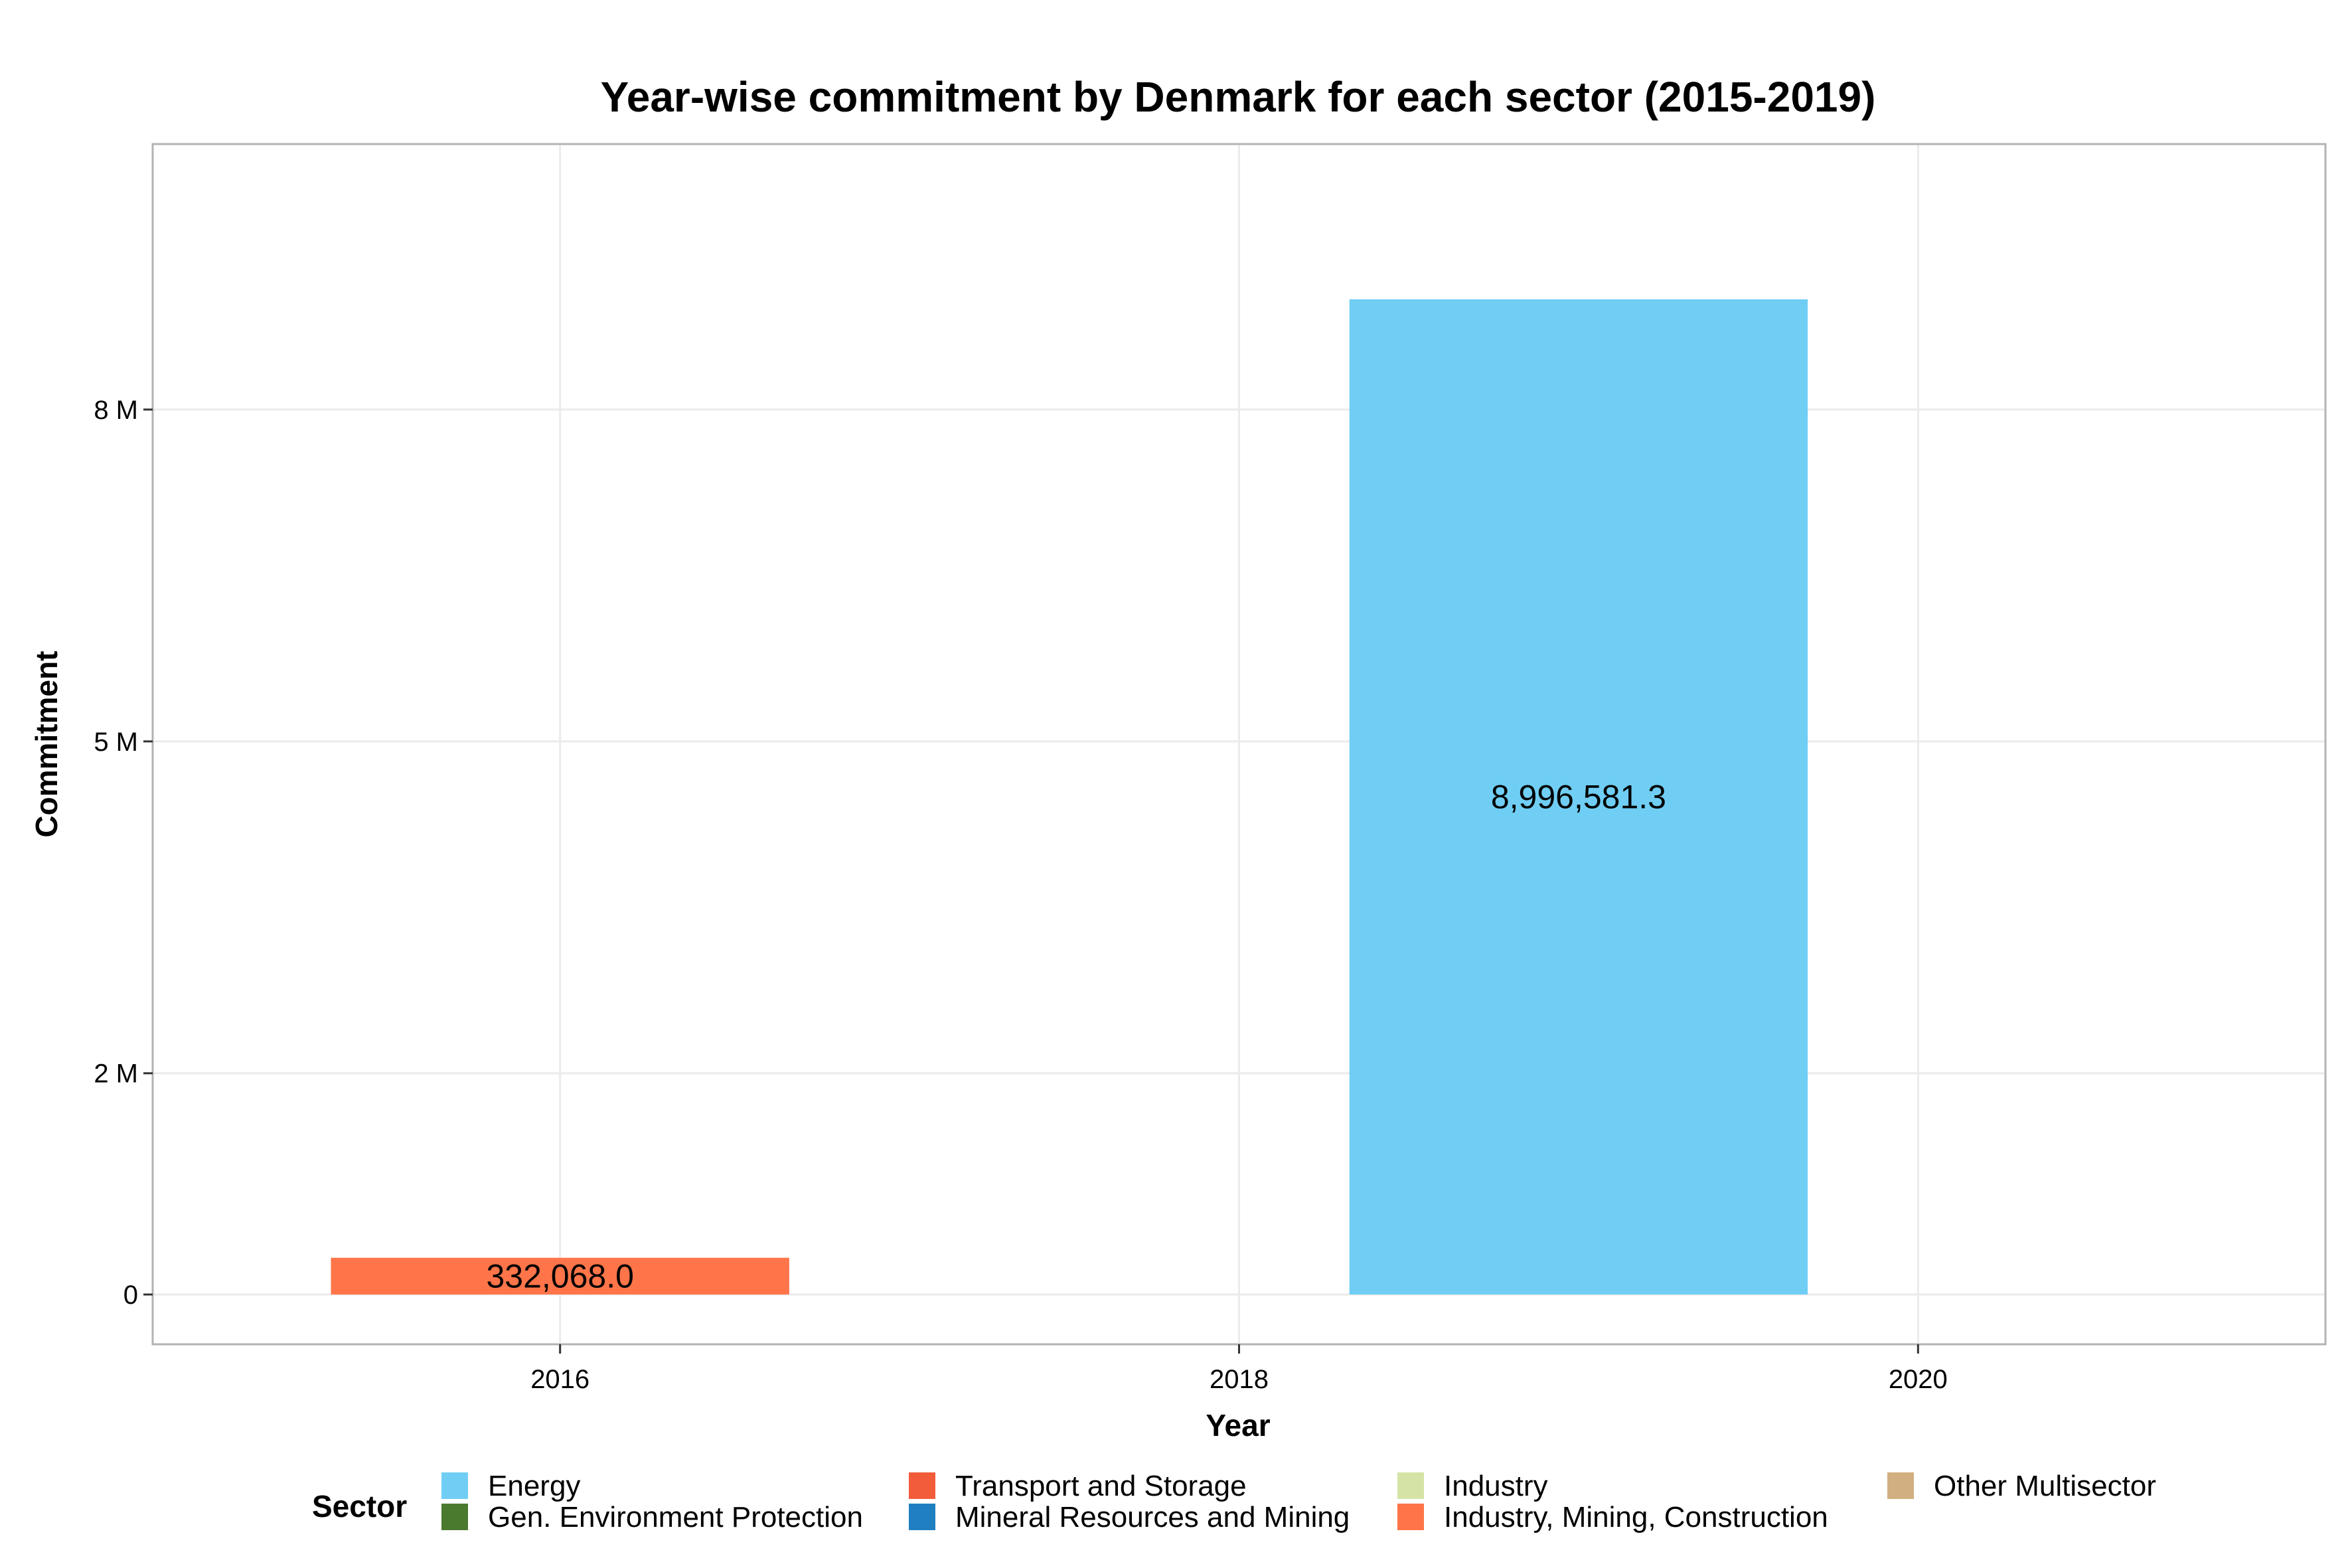 The height and width of the screenshot is (1568, 2352). Describe the element at coordinates (1152, 1517) in the screenshot. I see `legend-label: Mineral Resources and Mining` at that location.